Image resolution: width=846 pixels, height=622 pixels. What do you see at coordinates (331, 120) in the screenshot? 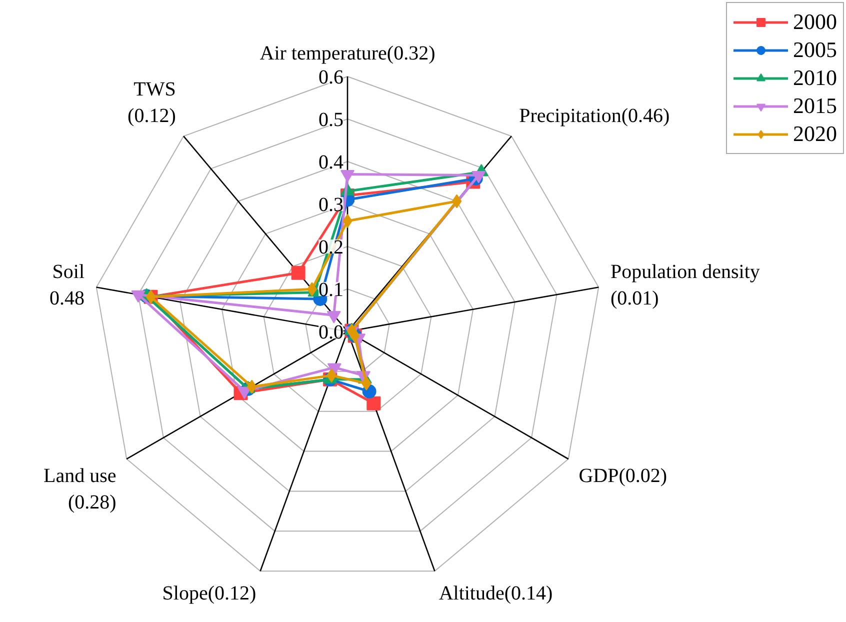
I see `y-tick-label: 0.5` at bounding box center [331, 120].